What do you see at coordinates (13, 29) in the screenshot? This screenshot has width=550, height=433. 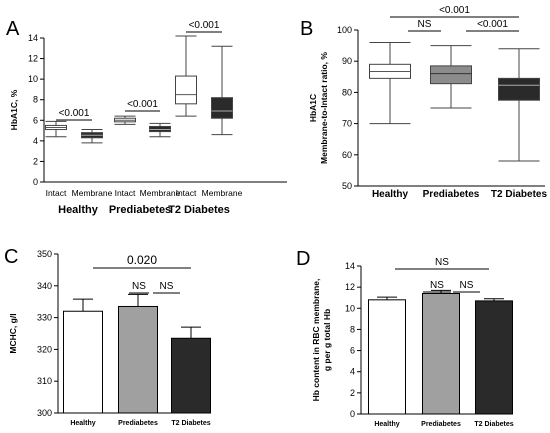 I see `panel-label-a: A` at bounding box center [13, 29].